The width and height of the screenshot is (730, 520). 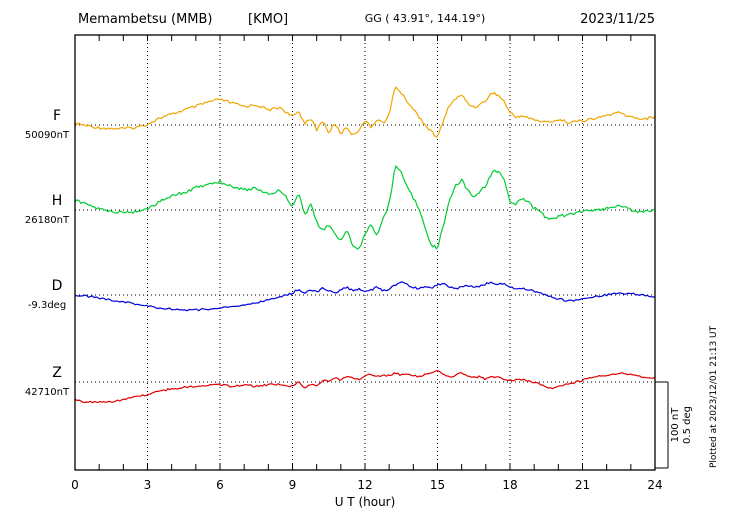 I want to click on scale-label-nt: 100 nT, so click(x=675, y=425).